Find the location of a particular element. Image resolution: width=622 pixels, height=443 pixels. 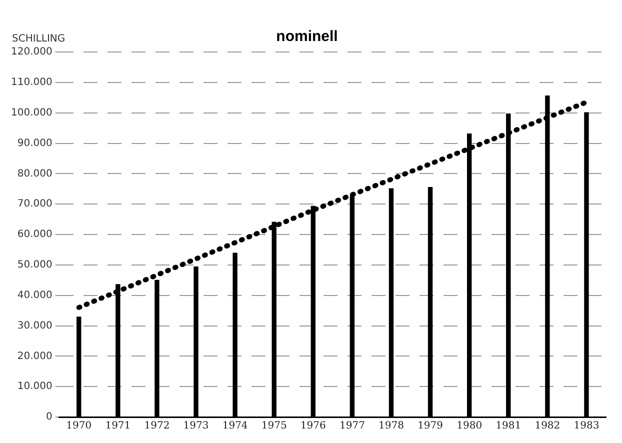

x-tick-label: 1977 is located at coordinates (352, 426).